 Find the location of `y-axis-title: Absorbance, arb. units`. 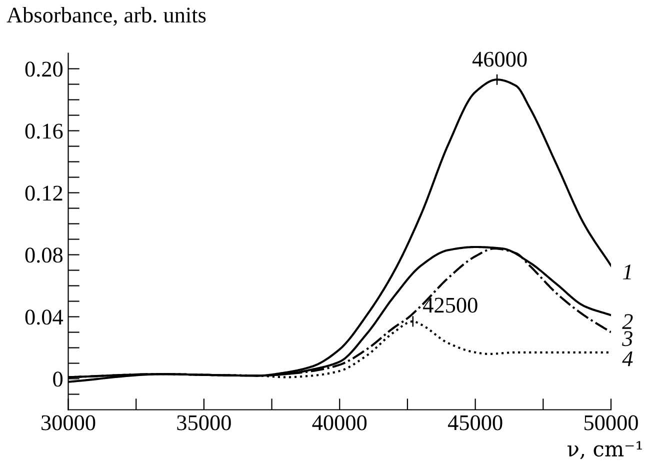

y-axis-title: Absorbance, arb. units is located at coordinates (106, 16).